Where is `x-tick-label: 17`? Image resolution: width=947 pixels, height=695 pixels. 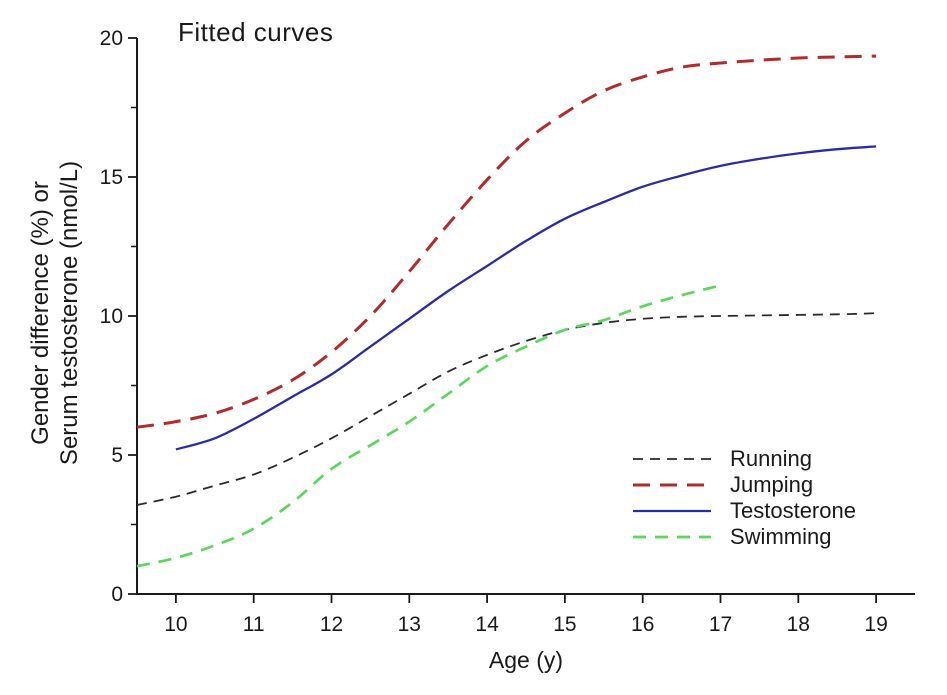 x-tick-label: 17 is located at coordinates (720, 624).